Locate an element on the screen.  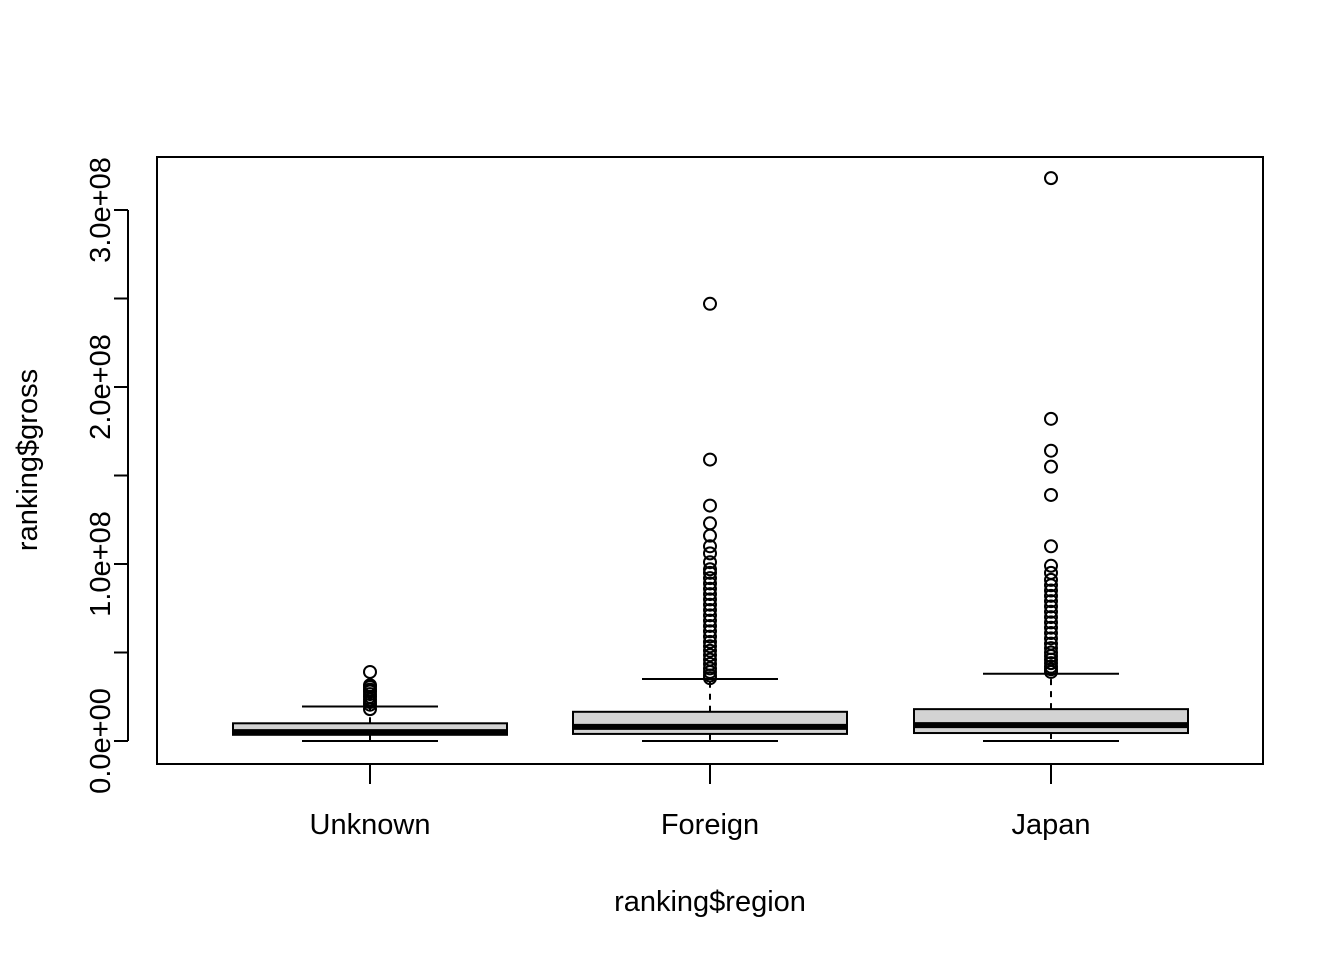
y-tick-label: 3.0e+08 is located at coordinates (101, 210).